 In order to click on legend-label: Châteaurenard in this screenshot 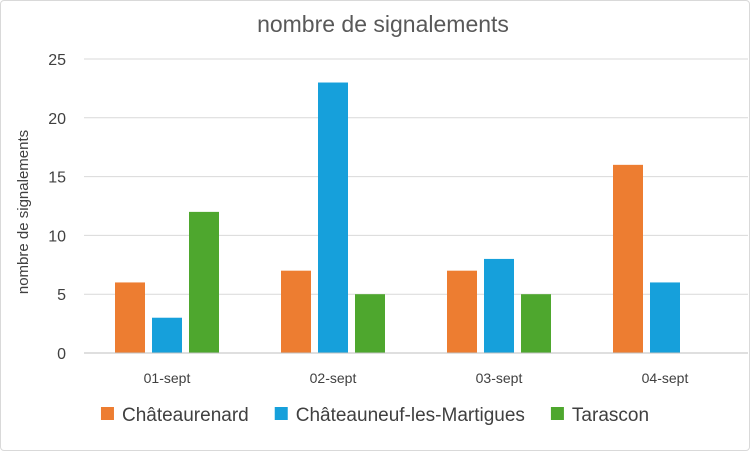, I will do `click(185, 415)`.